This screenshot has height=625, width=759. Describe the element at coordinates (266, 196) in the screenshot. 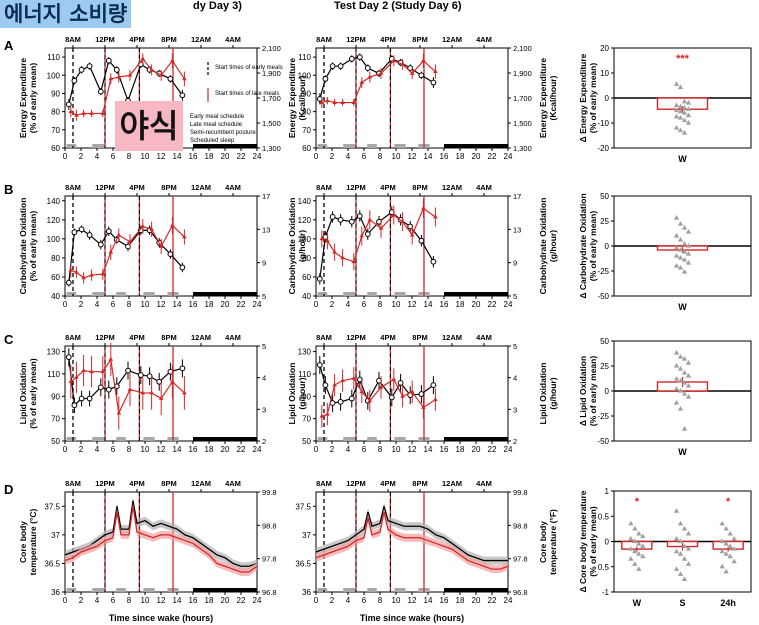

I see `y2-tick-label: 17` at that location.